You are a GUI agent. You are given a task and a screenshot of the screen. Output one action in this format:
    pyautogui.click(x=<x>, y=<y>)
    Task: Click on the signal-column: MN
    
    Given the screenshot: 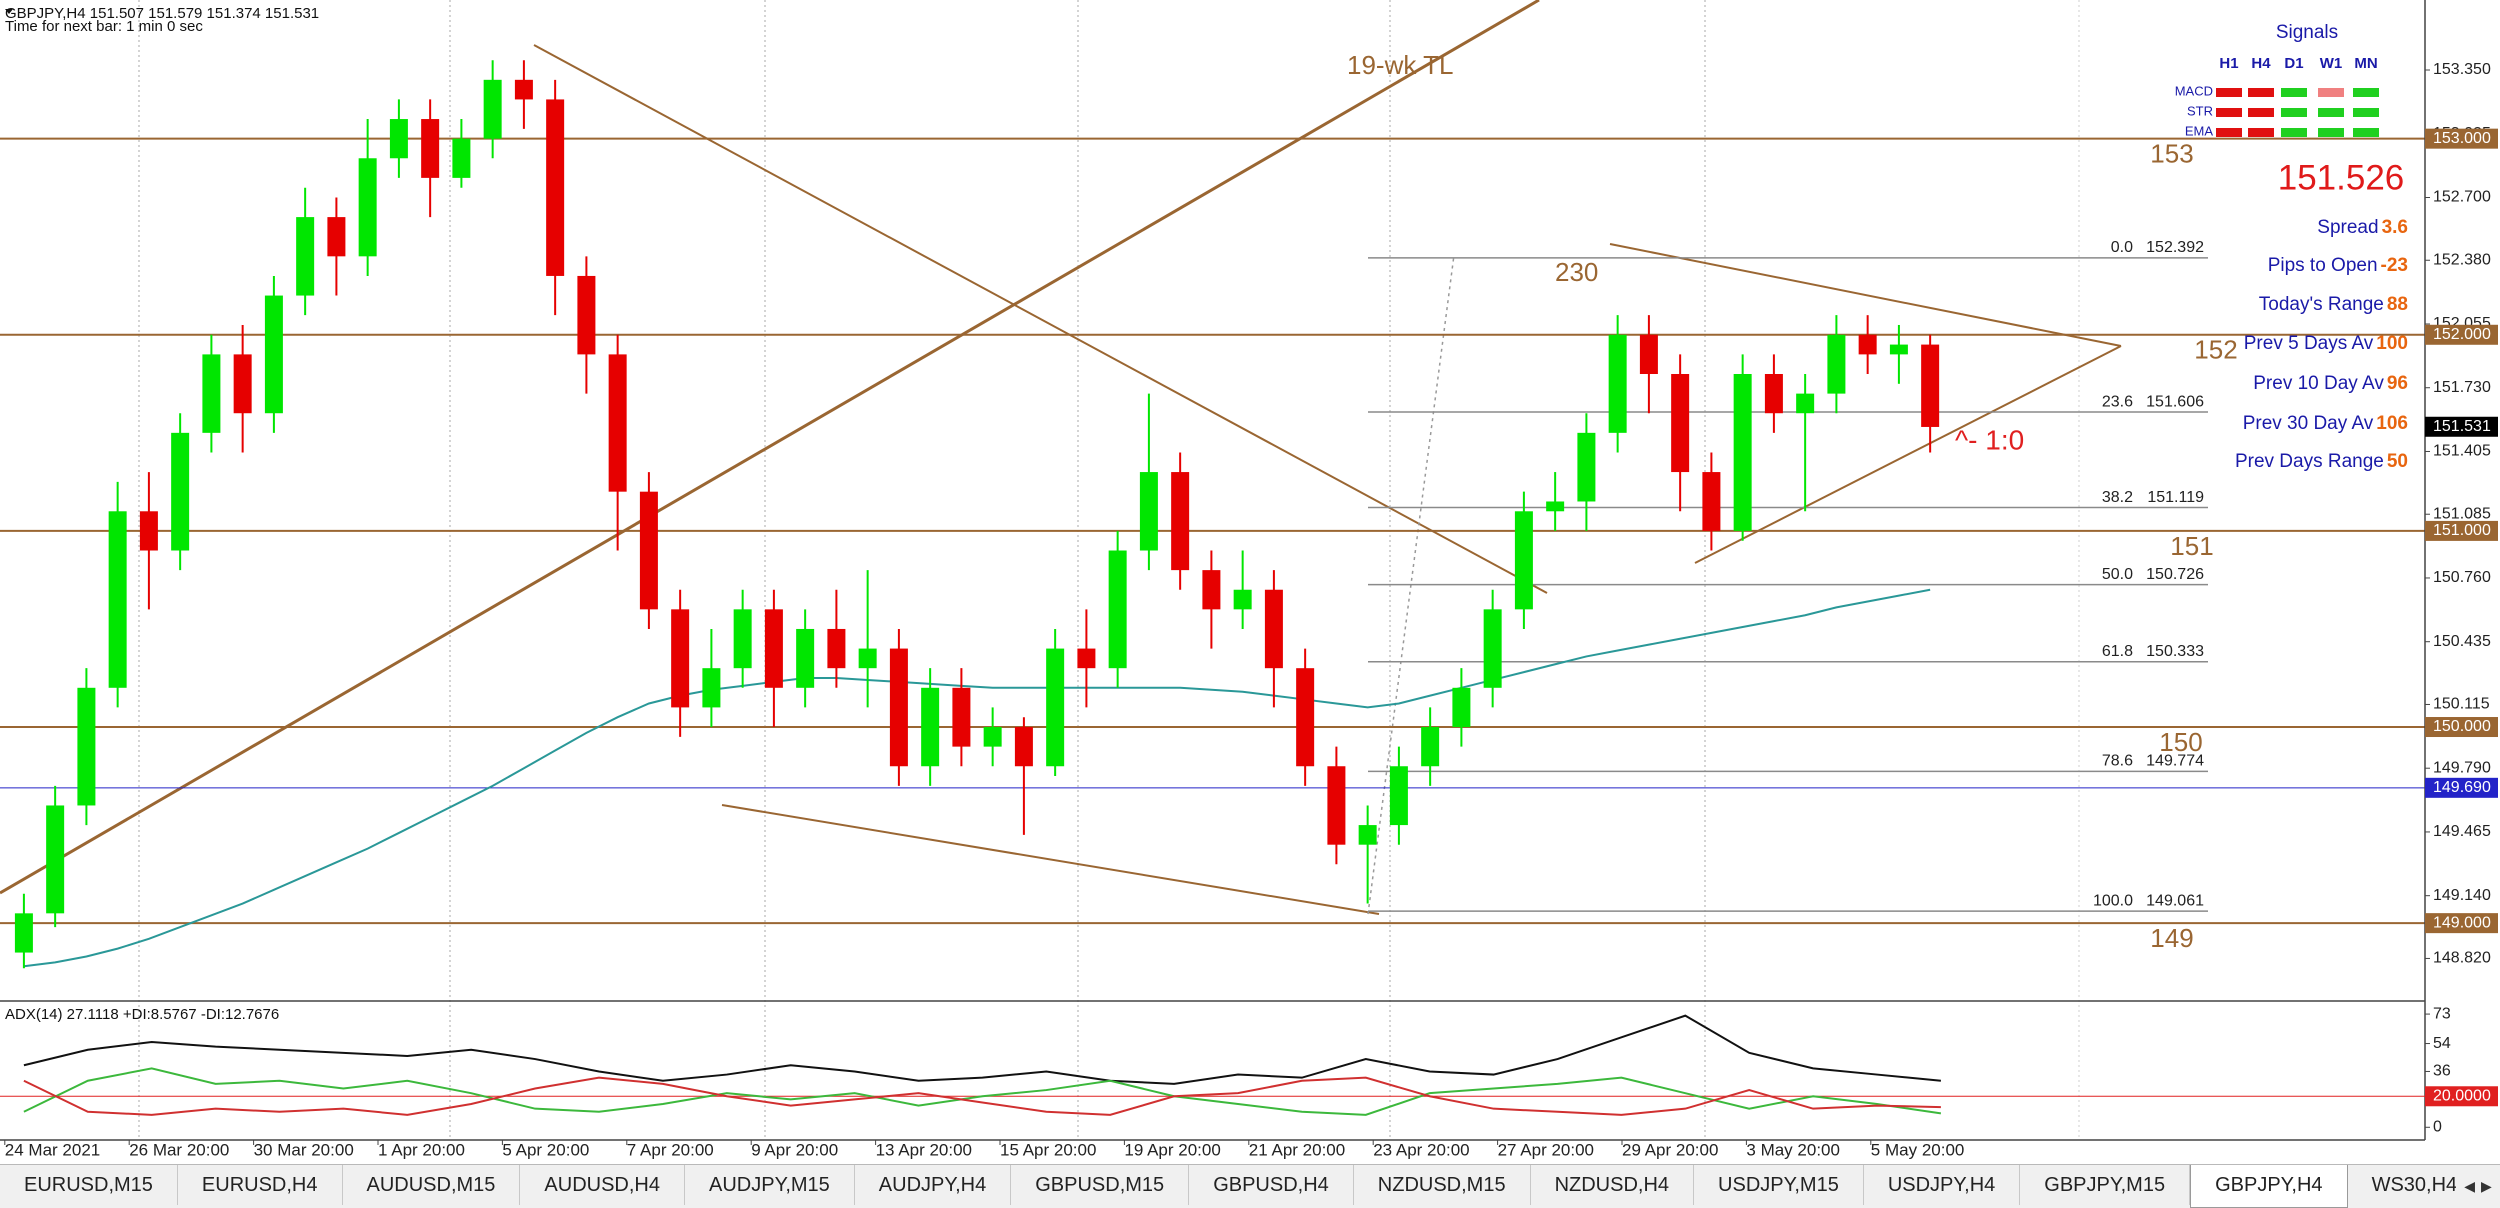 What is the action you would take?
    pyautogui.click(x=2365, y=63)
    